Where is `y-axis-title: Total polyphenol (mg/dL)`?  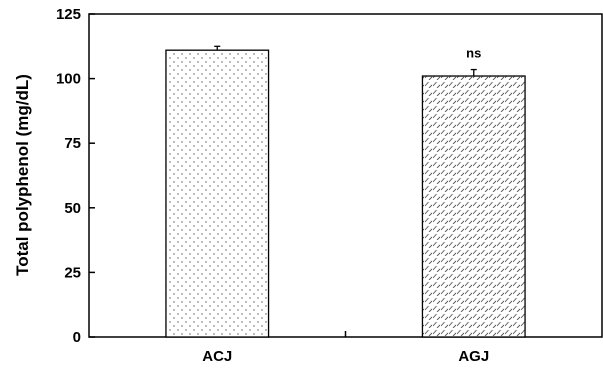 y-axis-title: Total polyphenol (mg/dL) is located at coordinates (22, 175).